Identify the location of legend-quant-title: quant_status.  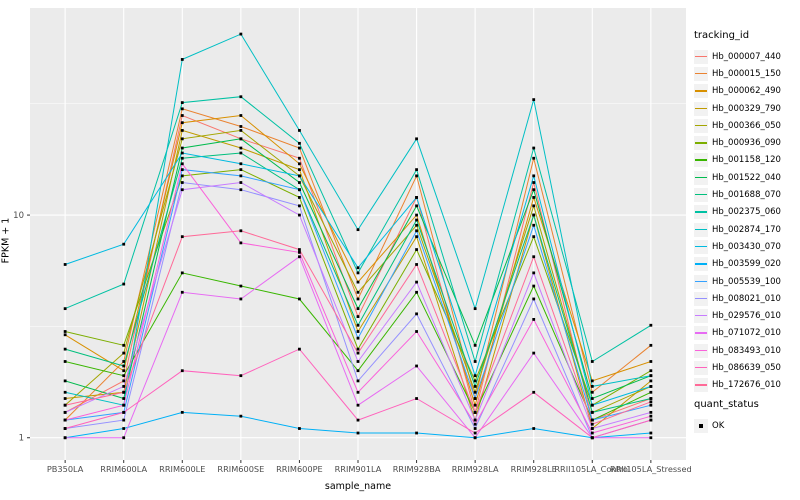
(726, 404).